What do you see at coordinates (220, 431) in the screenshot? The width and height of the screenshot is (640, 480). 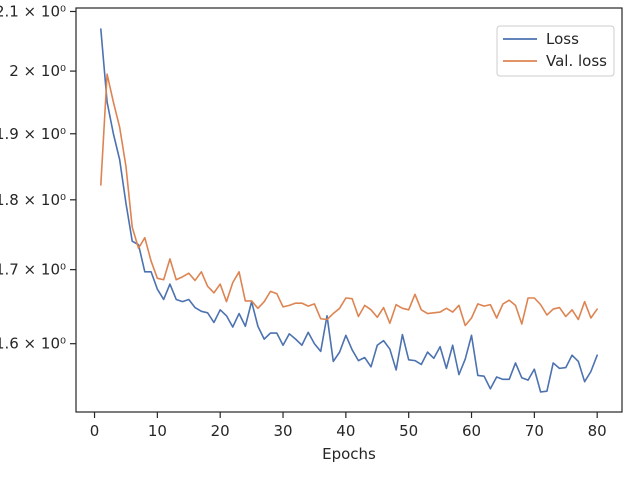 I see `x-tick-label: 20` at bounding box center [220, 431].